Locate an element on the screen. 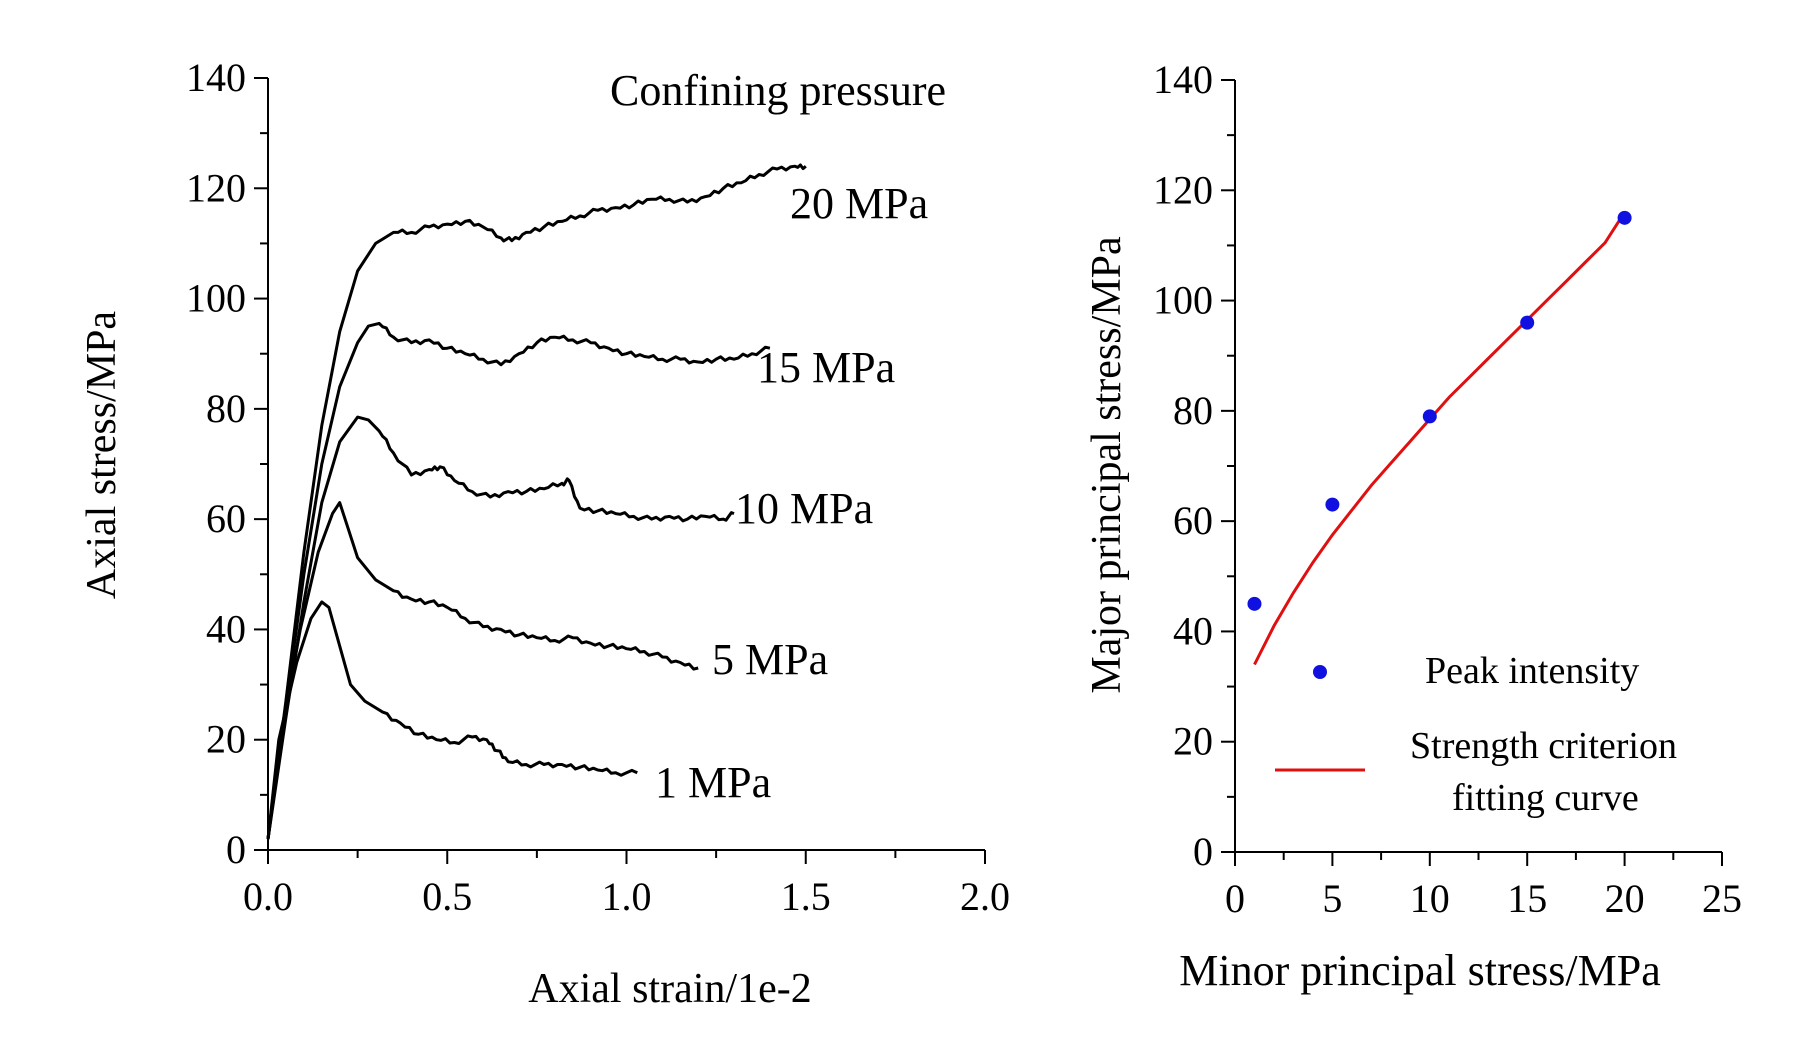 This screenshot has width=1815, height=1047. right-x-tick-label: 10 is located at coordinates (1430, 898).